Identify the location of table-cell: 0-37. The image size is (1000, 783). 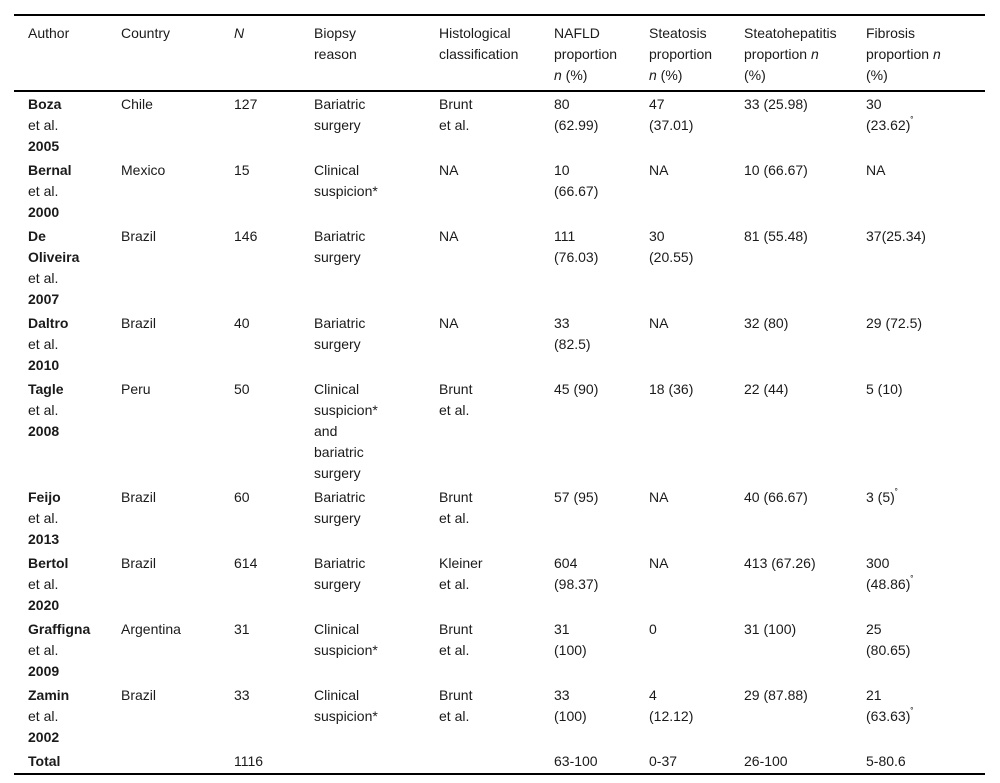
(663, 761).